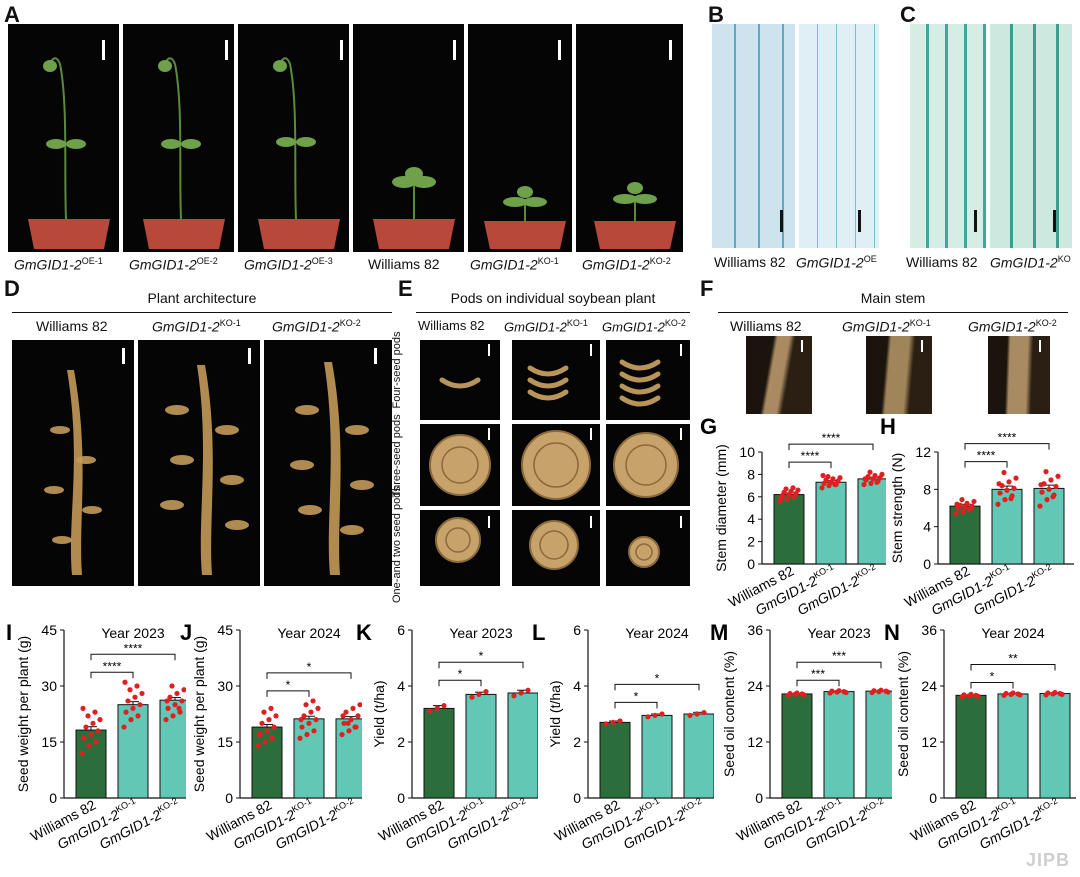 The width and height of the screenshot is (1080, 877). I want to click on panel-label: M, so click(719, 632).